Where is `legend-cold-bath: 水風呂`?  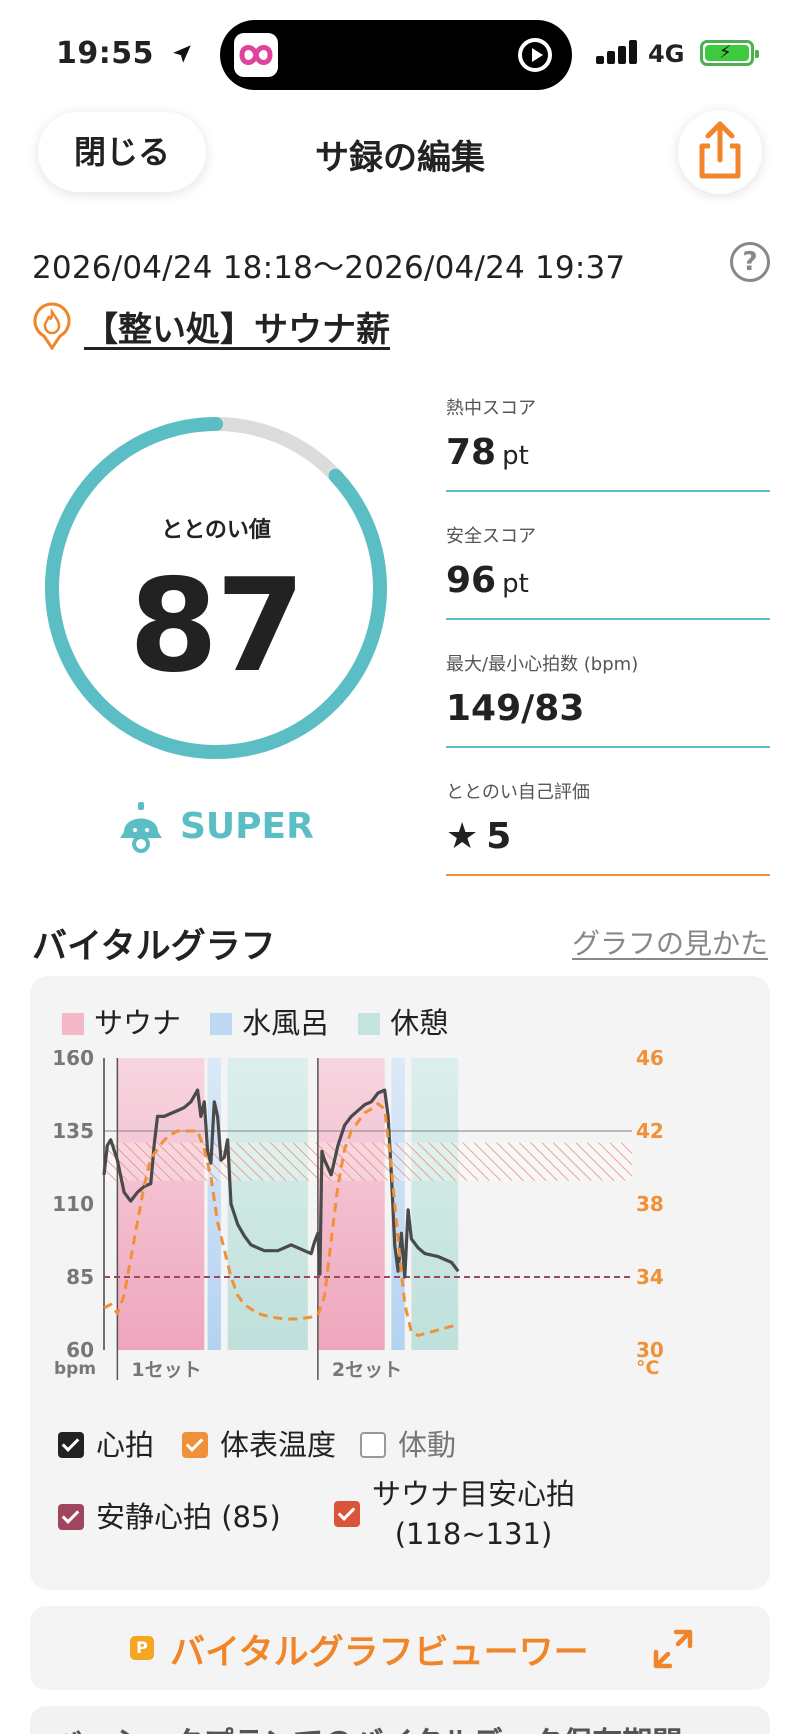 legend-cold-bath: 水風呂 is located at coordinates (269, 1021).